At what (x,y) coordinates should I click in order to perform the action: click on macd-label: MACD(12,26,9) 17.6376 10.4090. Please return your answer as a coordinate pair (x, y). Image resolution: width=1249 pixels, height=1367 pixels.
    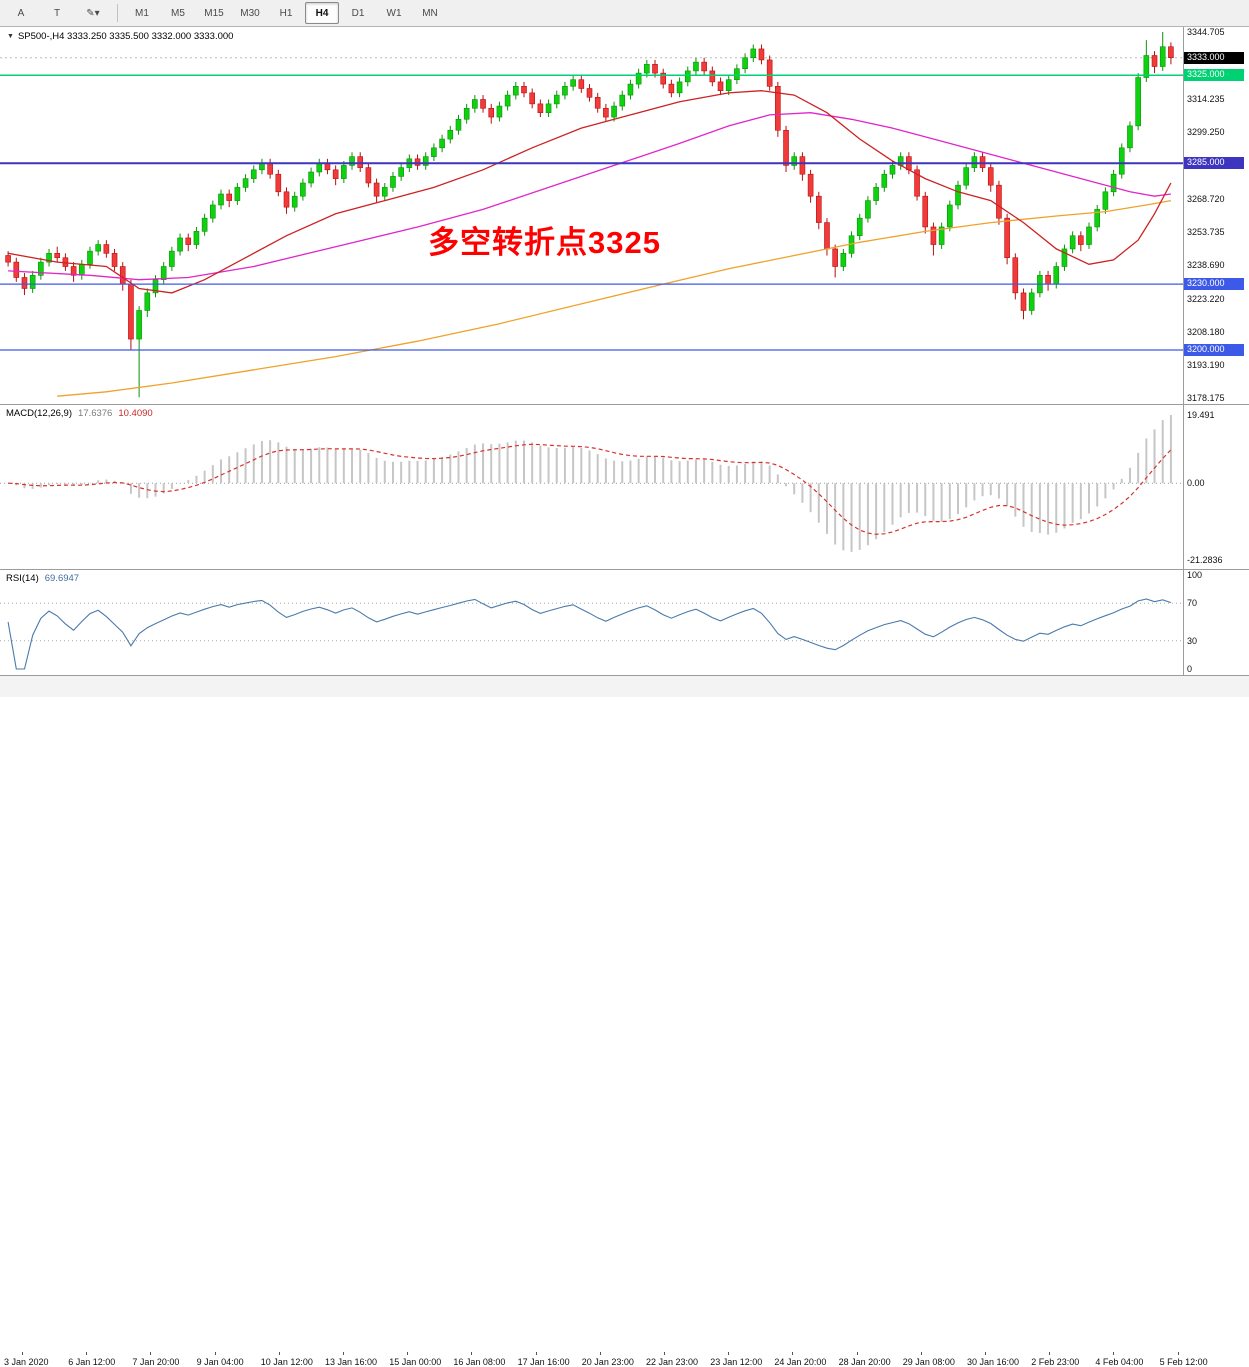
    Looking at the image, I should click on (79, 413).